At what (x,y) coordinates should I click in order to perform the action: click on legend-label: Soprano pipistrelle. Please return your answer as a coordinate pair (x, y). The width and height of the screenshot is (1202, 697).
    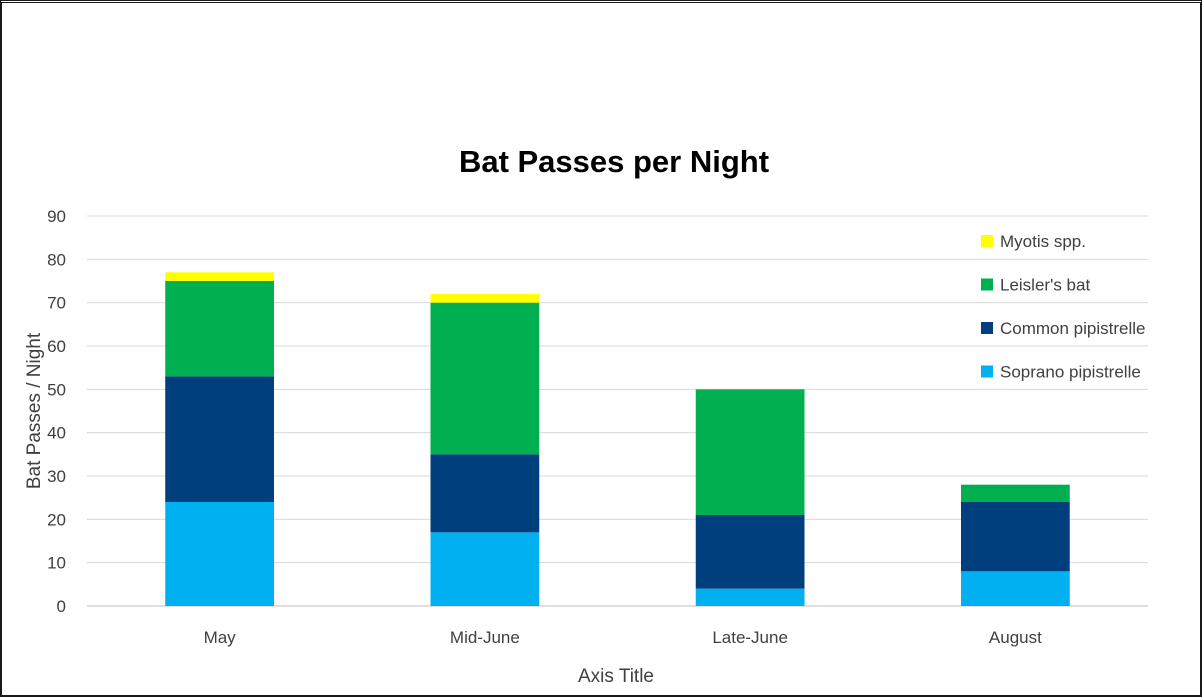
    Looking at the image, I should click on (1070, 372).